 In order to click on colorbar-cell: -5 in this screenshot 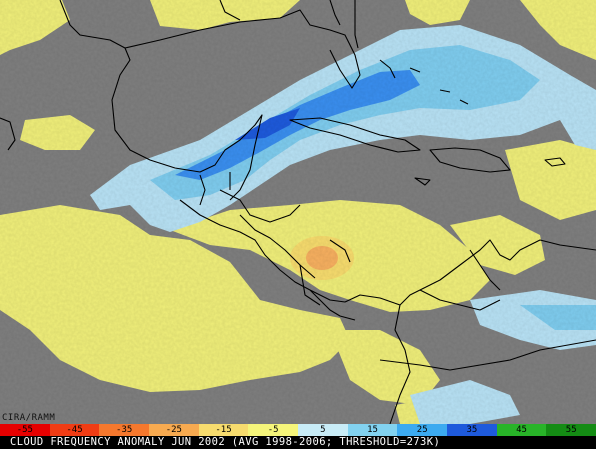, I will do `click(273, 430)`.